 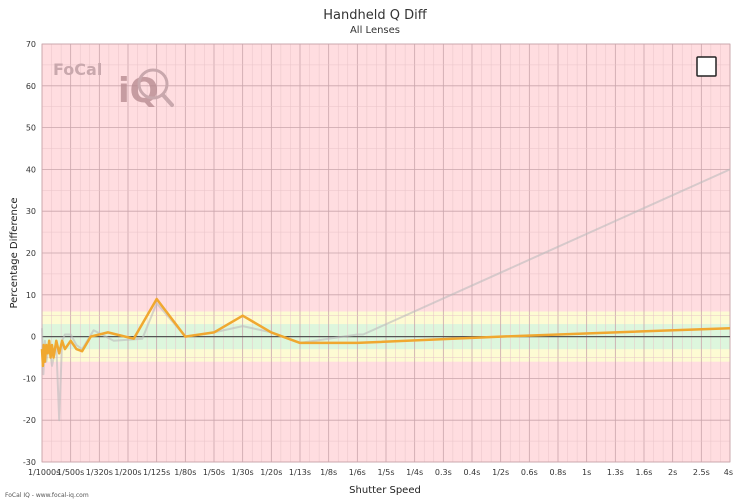 What do you see at coordinates (156, 472) in the screenshot?
I see `x-tick-label: 1/125s` at bounding box center [156, 472].